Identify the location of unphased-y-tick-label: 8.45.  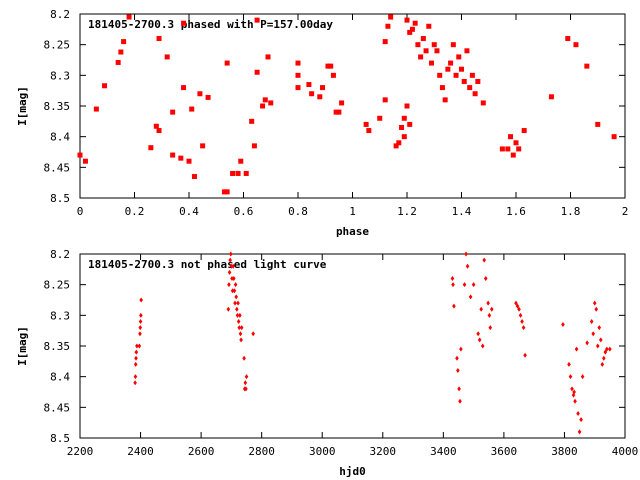
(57, 407).